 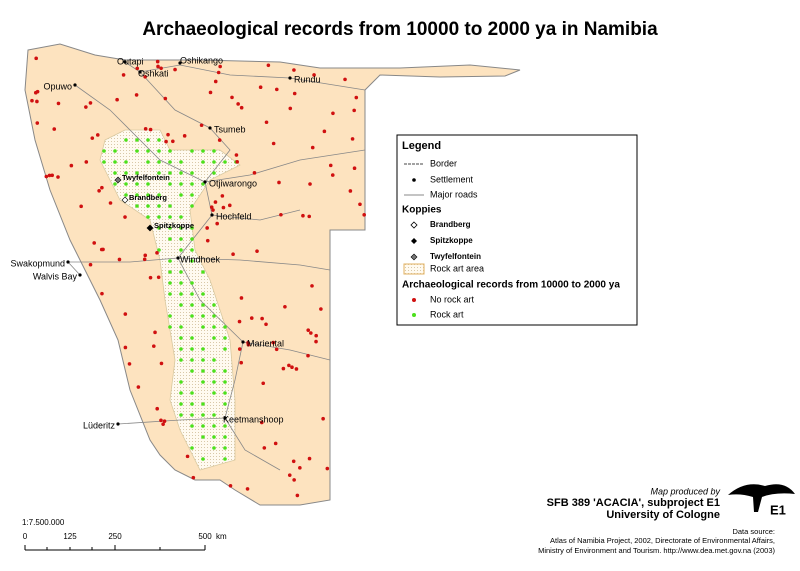 What do you see at coordinates (414, 225) in the screenshot?
I see `legend-koppie-symbol` at bounding box center [414, 225].